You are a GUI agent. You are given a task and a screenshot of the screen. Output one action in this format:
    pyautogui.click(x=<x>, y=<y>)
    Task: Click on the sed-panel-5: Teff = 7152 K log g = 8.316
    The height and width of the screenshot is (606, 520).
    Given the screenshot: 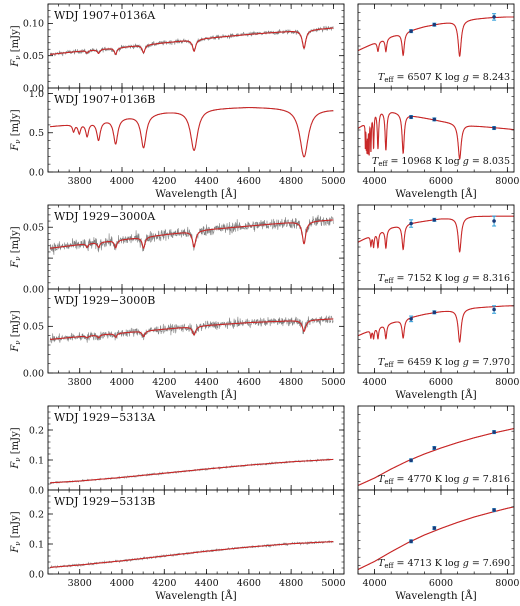 What is the action you would take?
    pyautogui.click(x=436, y=247)
    